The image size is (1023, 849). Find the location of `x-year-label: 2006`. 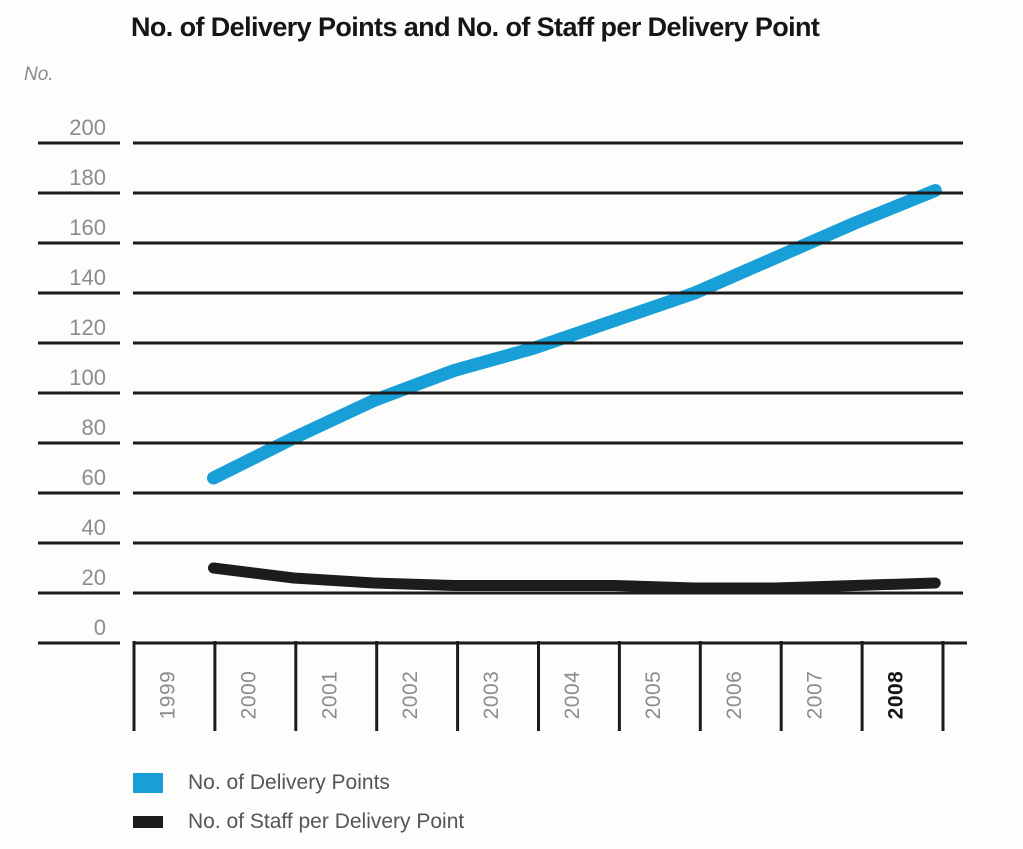

x-year-label: 2006 is located at coordinates (734, 695).